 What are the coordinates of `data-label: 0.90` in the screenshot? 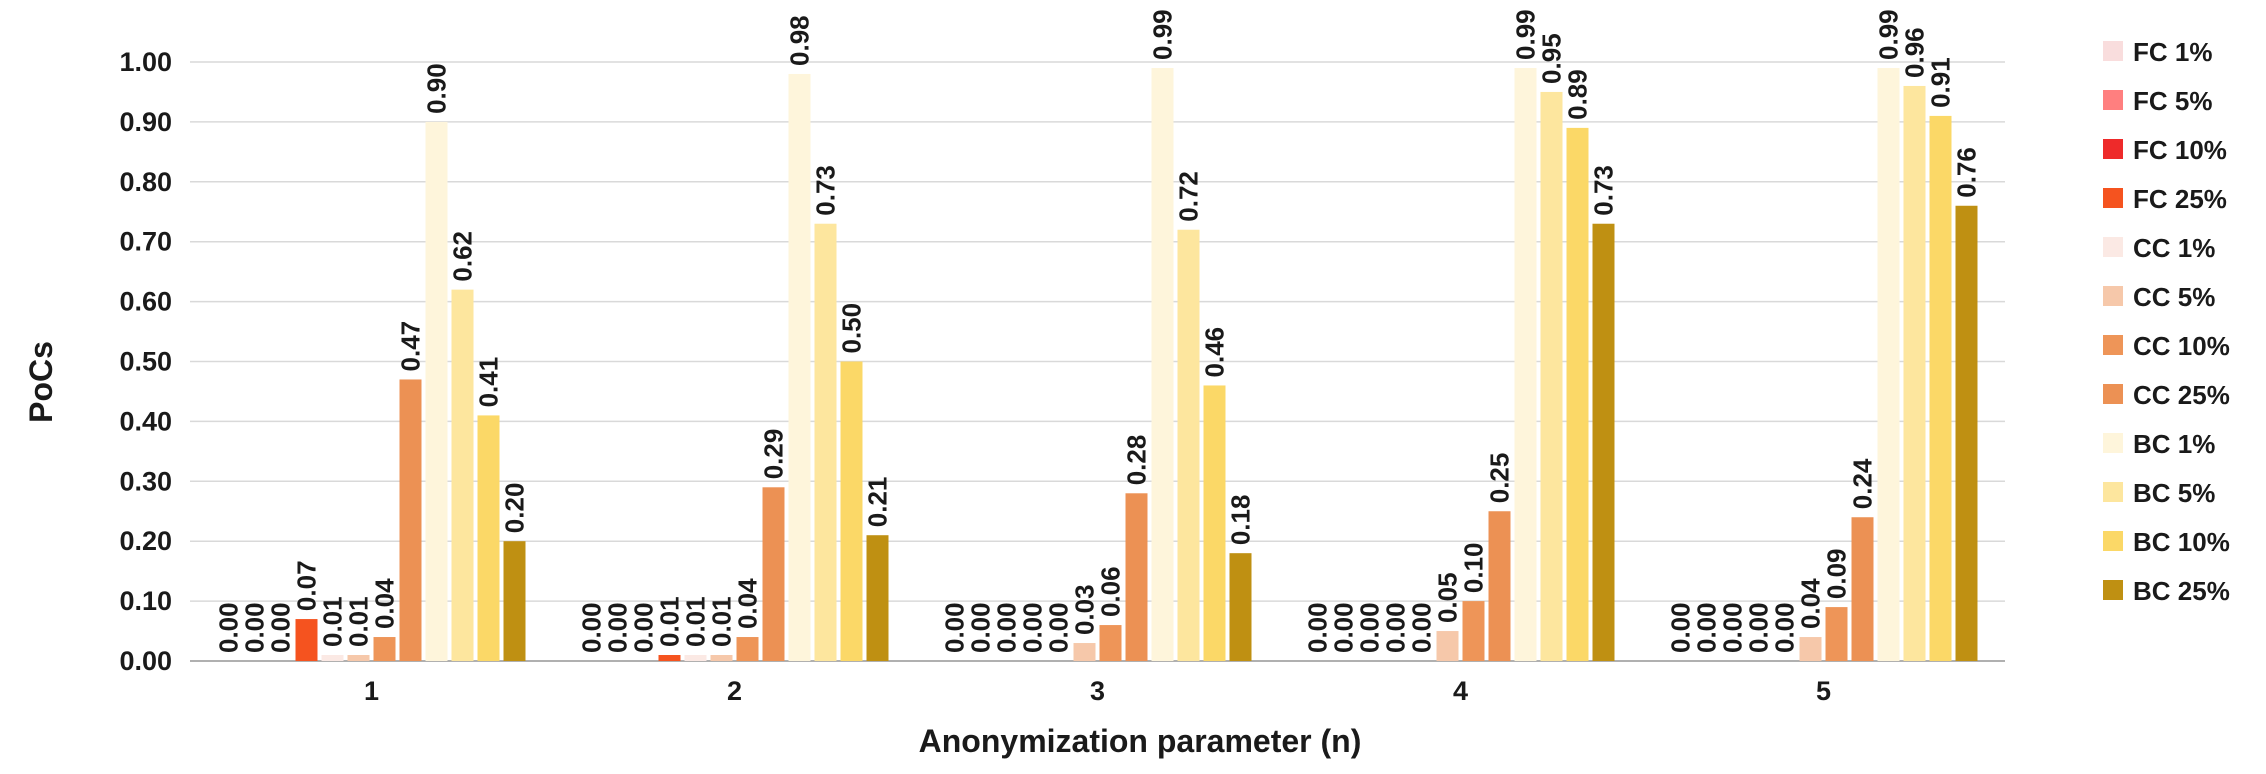 It's located at (437, 88).